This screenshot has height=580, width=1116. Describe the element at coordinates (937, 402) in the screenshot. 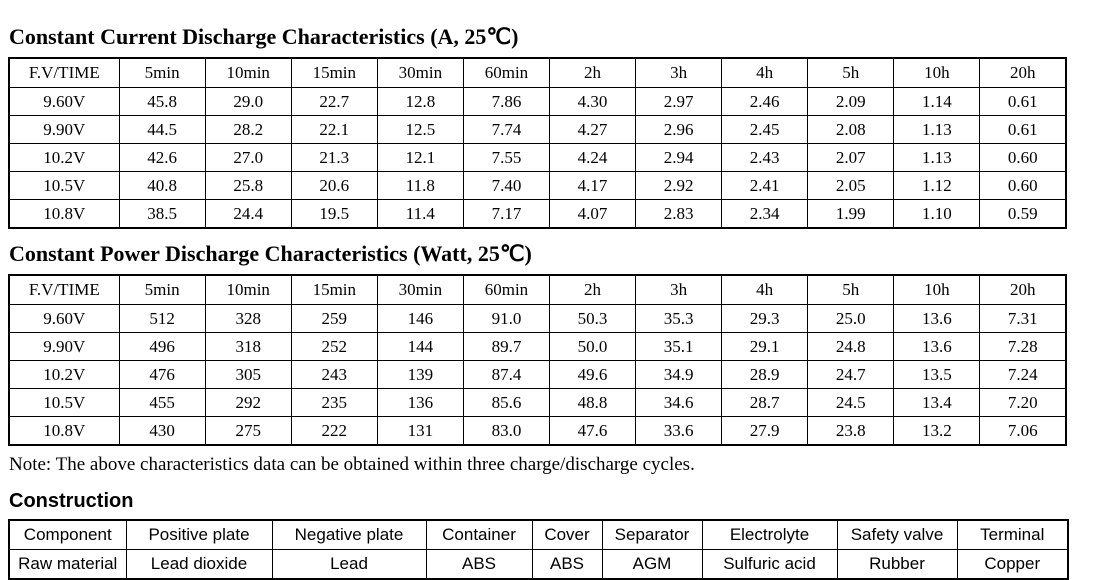

I see `table-cell: 13.4` at that location.